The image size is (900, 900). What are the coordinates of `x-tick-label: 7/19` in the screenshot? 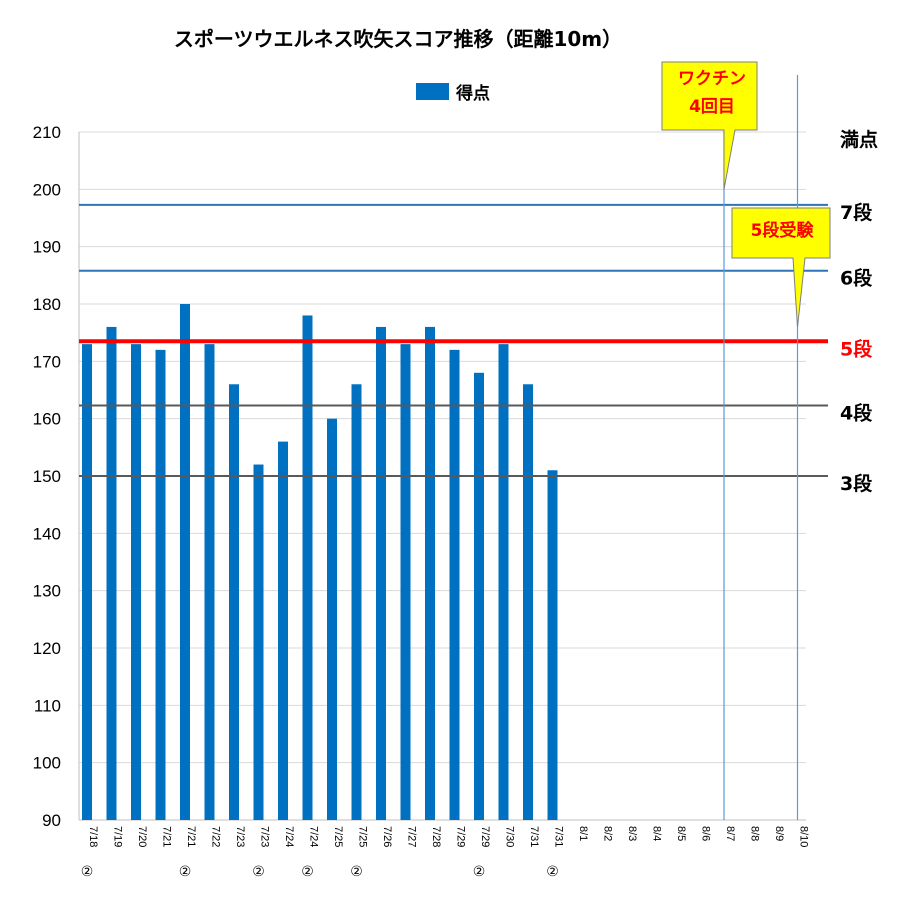 It's located at (118, 836).